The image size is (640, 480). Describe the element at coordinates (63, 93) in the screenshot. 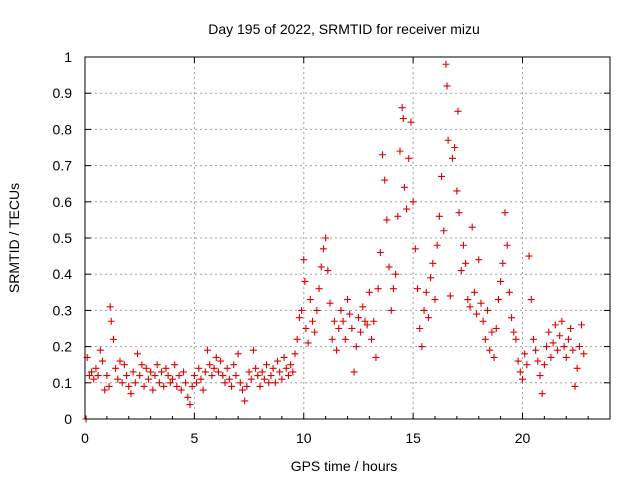

I see `y-tick-label: 0.9` at that location.